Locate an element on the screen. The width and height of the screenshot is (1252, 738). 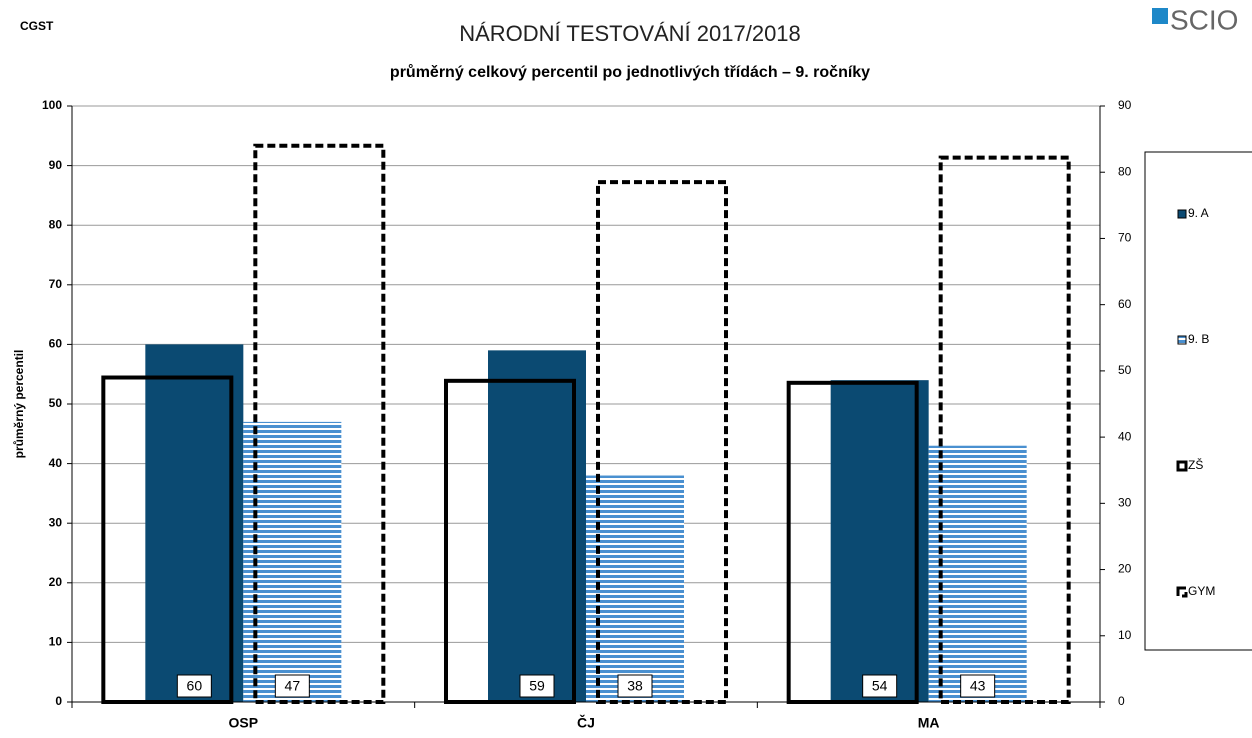
value-label: 47 is located at coordinates (293, 686).